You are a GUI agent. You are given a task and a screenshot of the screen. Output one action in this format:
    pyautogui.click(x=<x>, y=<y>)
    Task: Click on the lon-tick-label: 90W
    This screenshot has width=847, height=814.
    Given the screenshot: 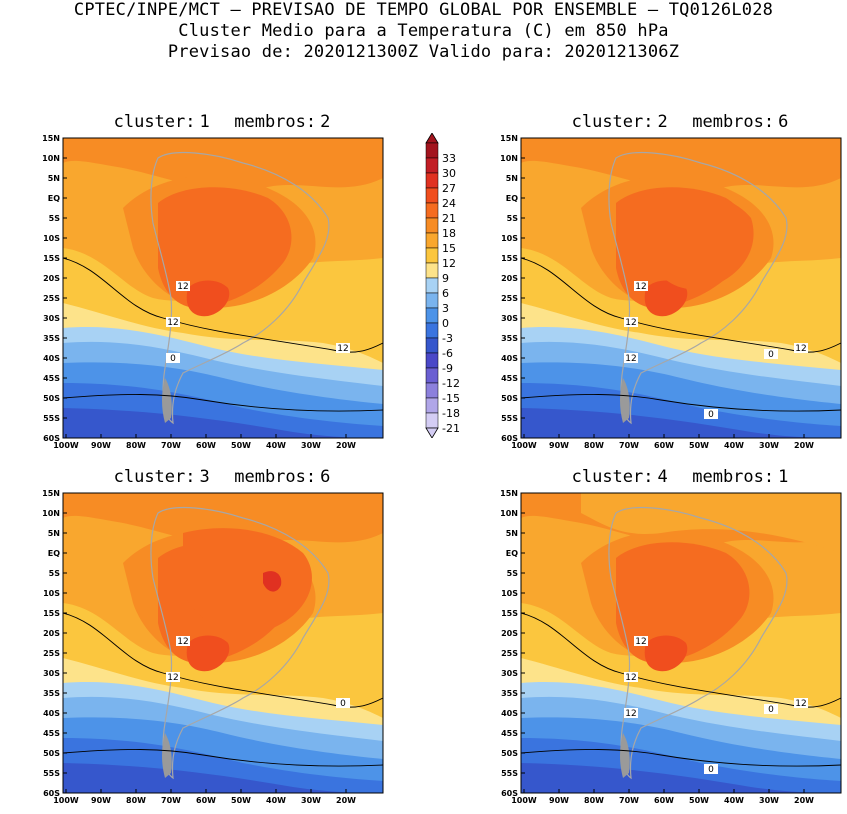 What is the action you would take?
    pyautogui.click(x=559, y=800)
    